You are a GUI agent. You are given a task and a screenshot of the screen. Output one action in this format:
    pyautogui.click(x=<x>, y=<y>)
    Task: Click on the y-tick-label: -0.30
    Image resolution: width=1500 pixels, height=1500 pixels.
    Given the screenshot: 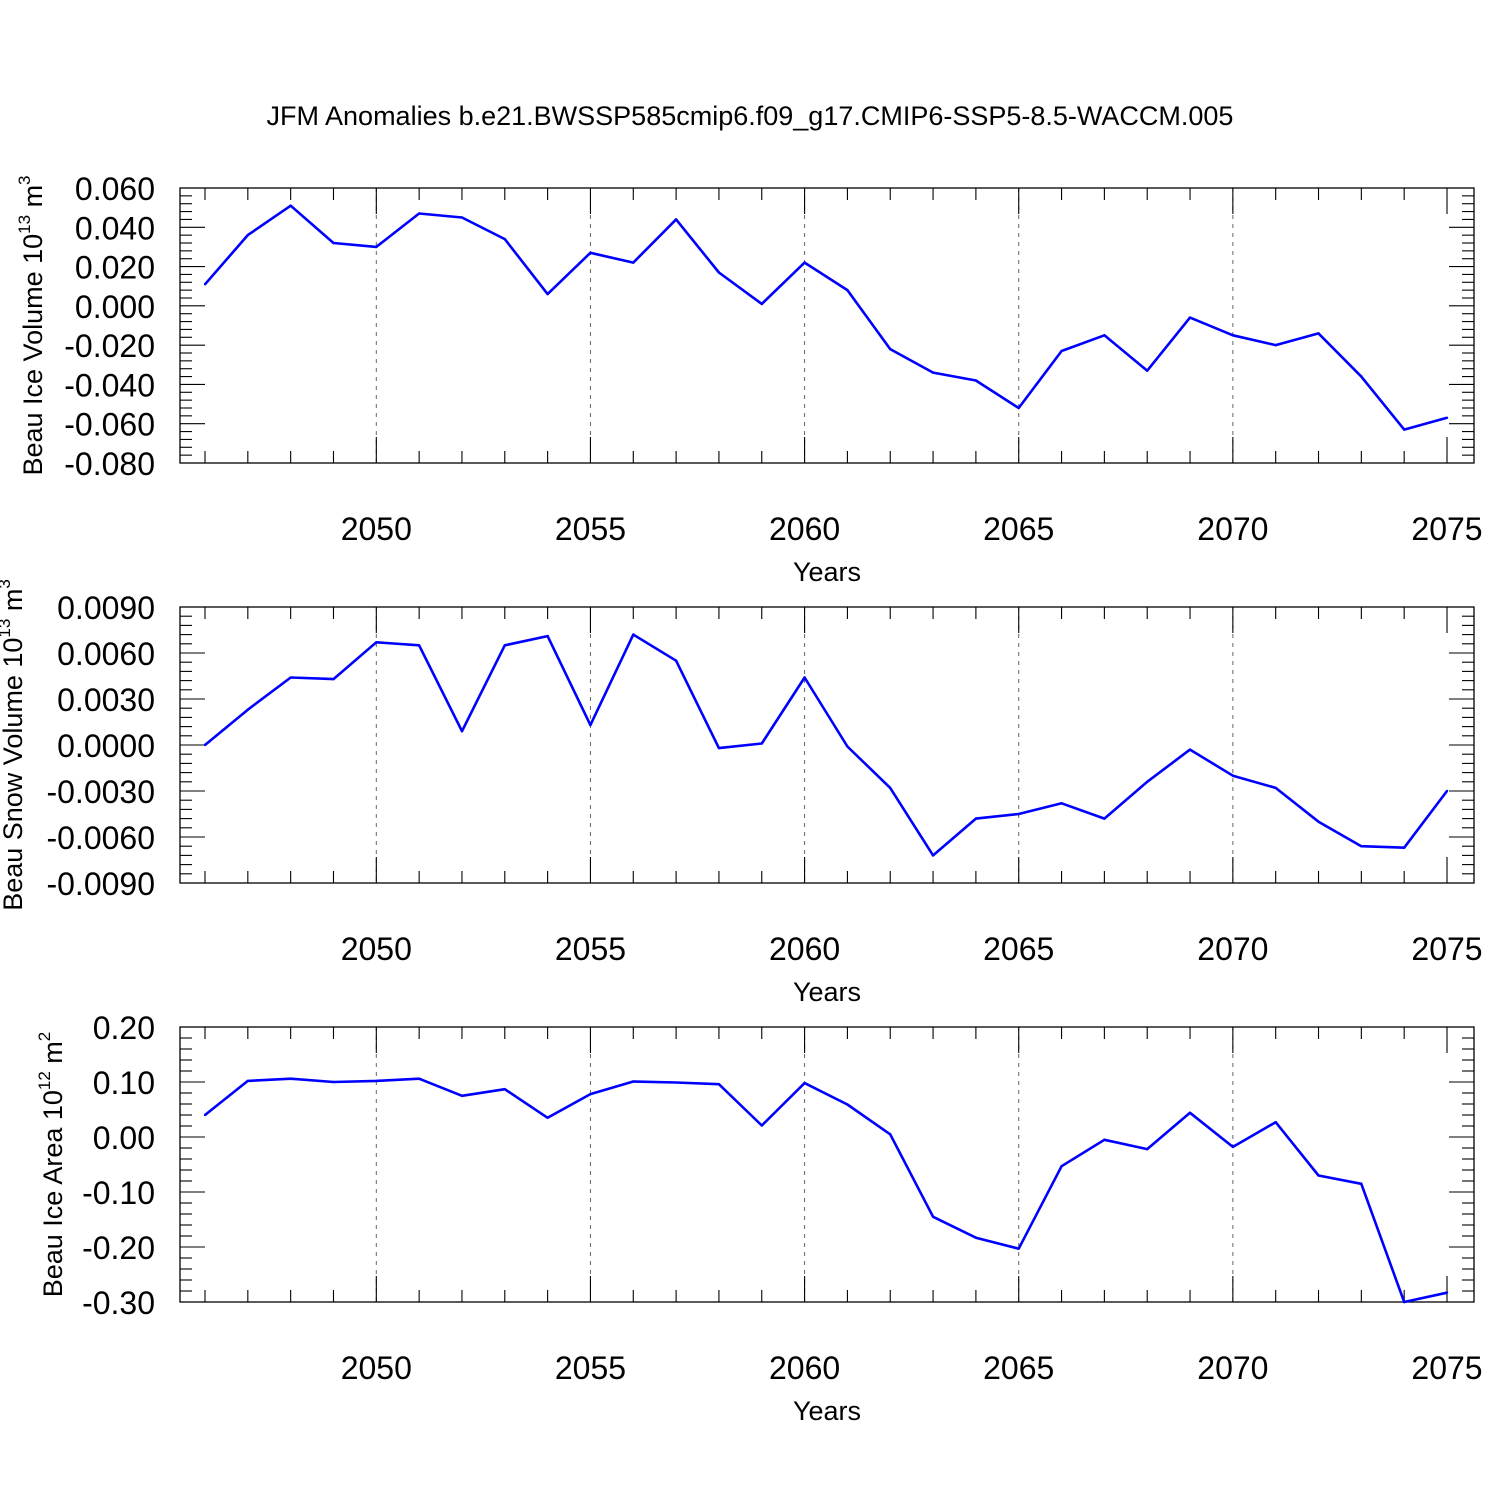 What is the action you would take?
    pyautogui.click(x=118, y=1303)
    